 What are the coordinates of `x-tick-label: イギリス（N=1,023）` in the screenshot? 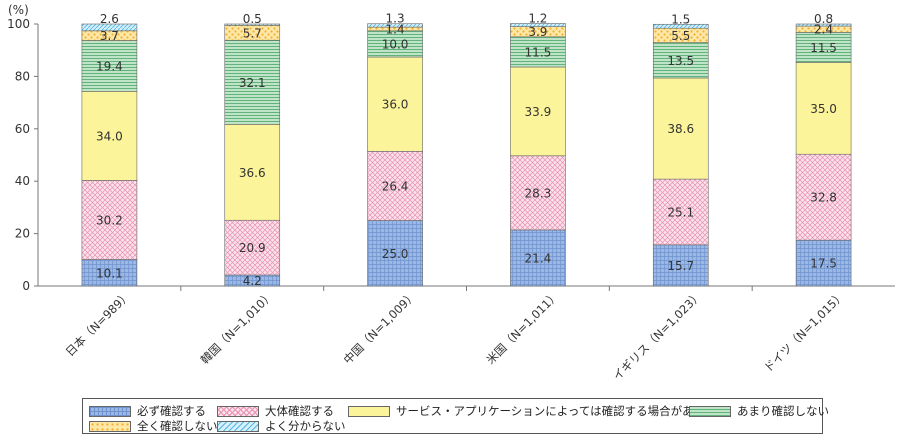 It's located at (657, 335).